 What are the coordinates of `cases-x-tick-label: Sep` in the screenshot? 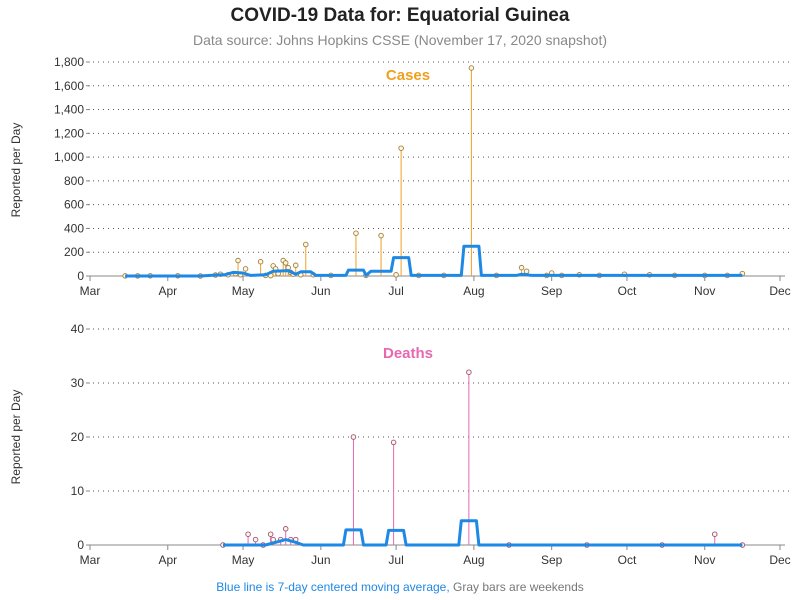 It's located at (552, 291).